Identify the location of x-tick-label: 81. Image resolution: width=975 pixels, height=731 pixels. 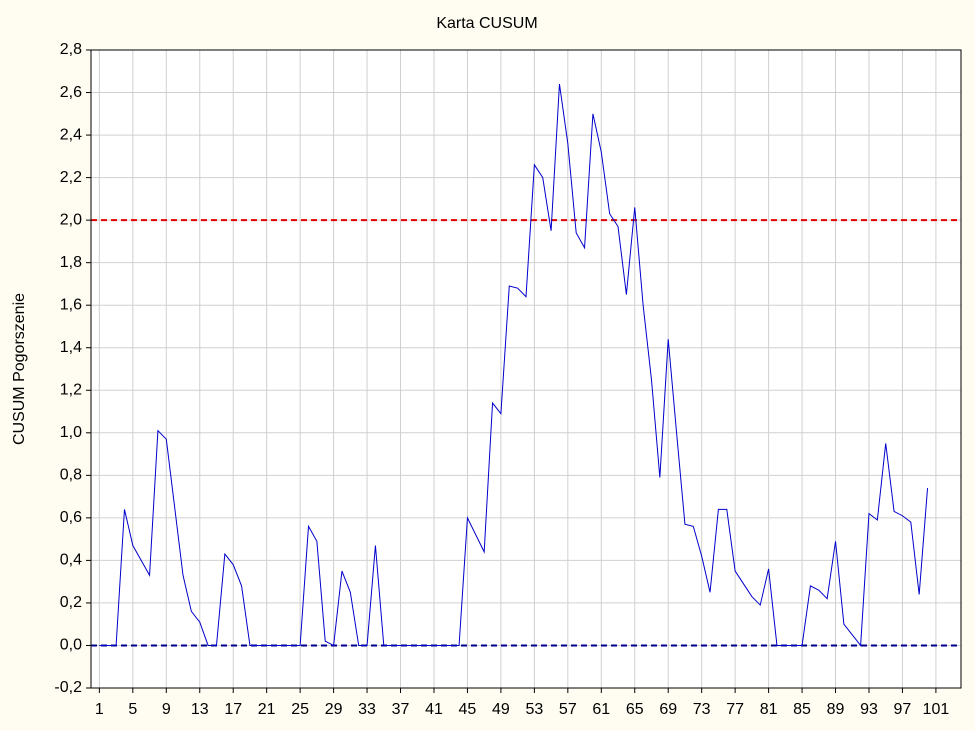
(769, 709).